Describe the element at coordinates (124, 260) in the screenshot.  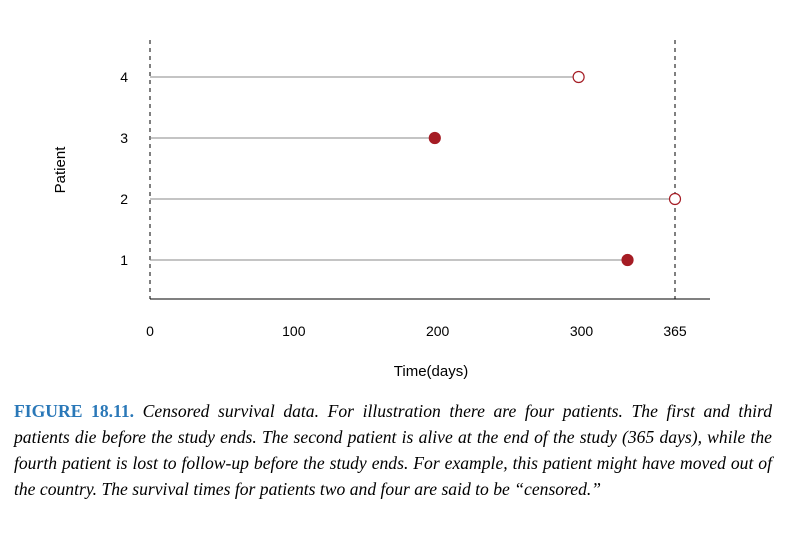
I see `y-tick-1: 1` at that location.